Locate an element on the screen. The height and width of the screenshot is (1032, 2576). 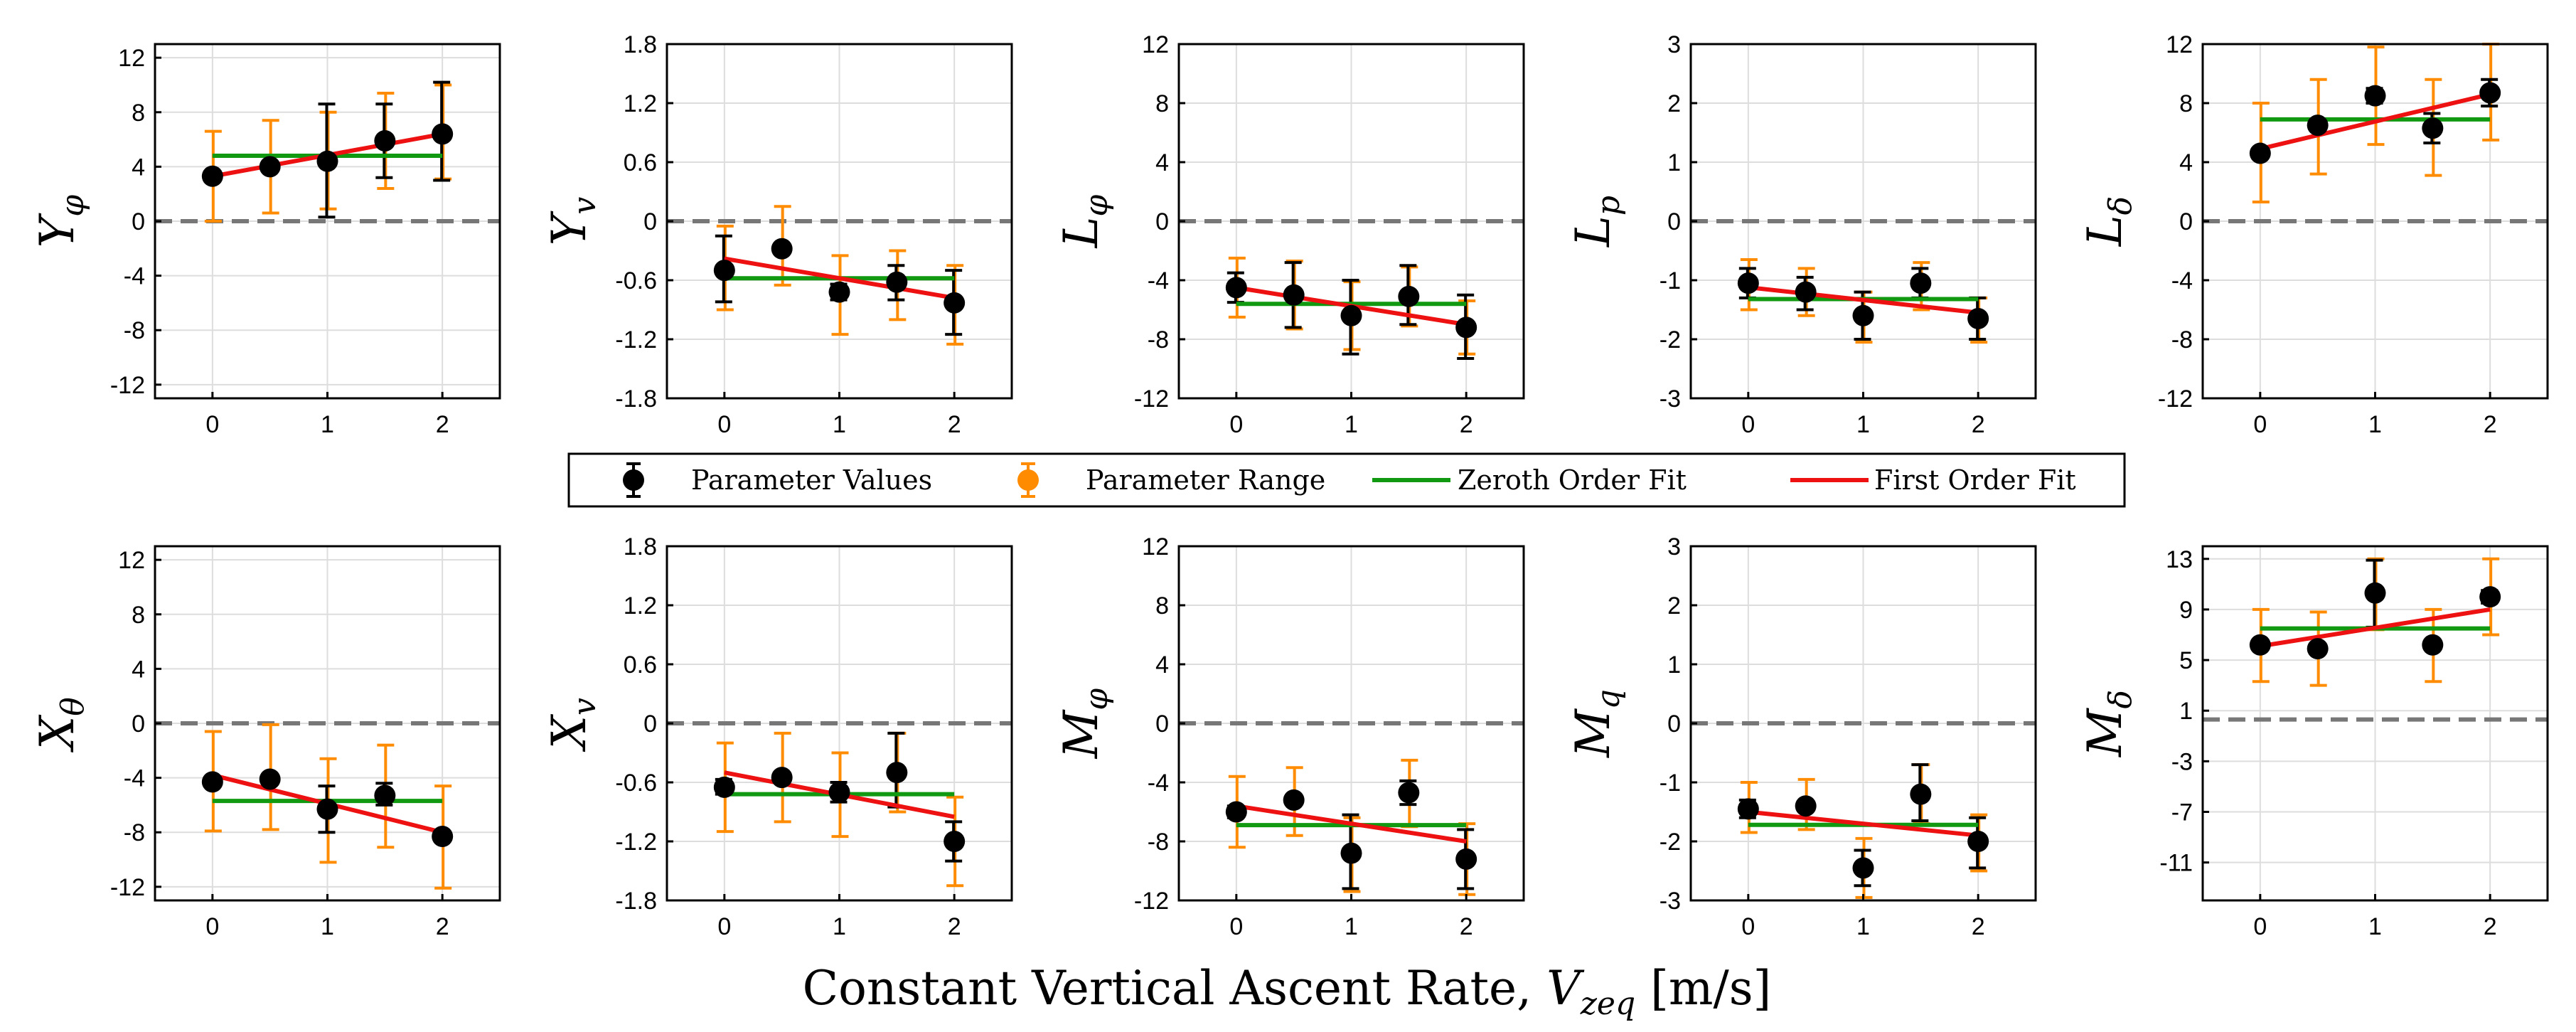
legend-label-first-order-fit: First Order Fit is located at coordinates (1975, 480).